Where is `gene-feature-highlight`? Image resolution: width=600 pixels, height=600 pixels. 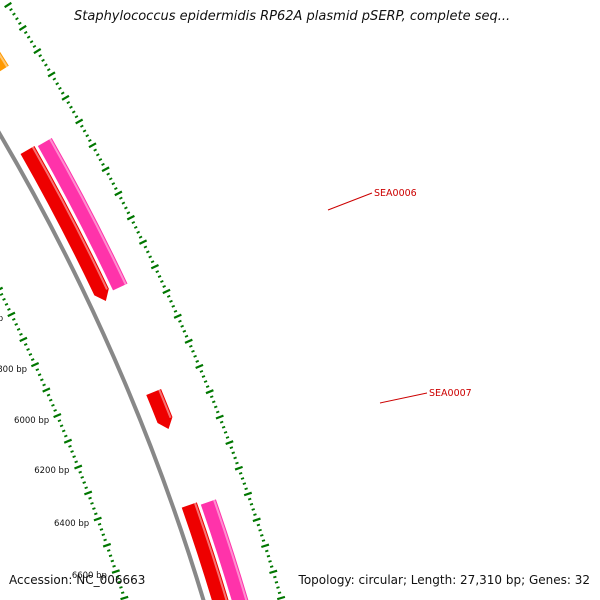
gene-feature-highlight is located at coordinates (4, 60).